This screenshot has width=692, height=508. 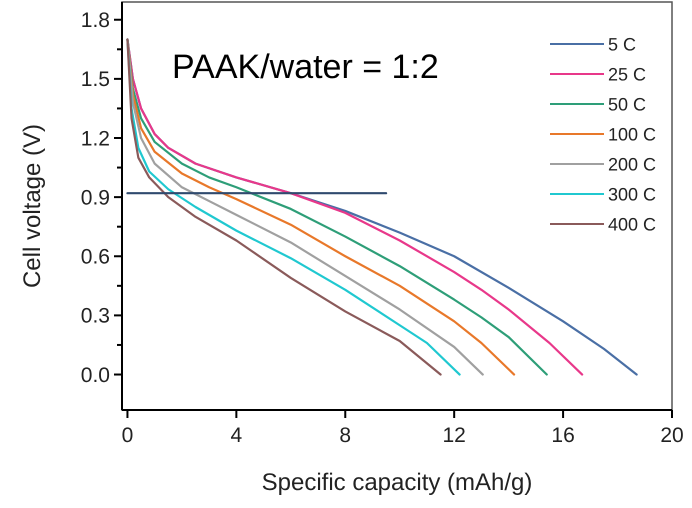 What do you see at coordinates (672, 435) in the screenshot?
I see `x-tick-label: 20` at bounding box center [672, 435].